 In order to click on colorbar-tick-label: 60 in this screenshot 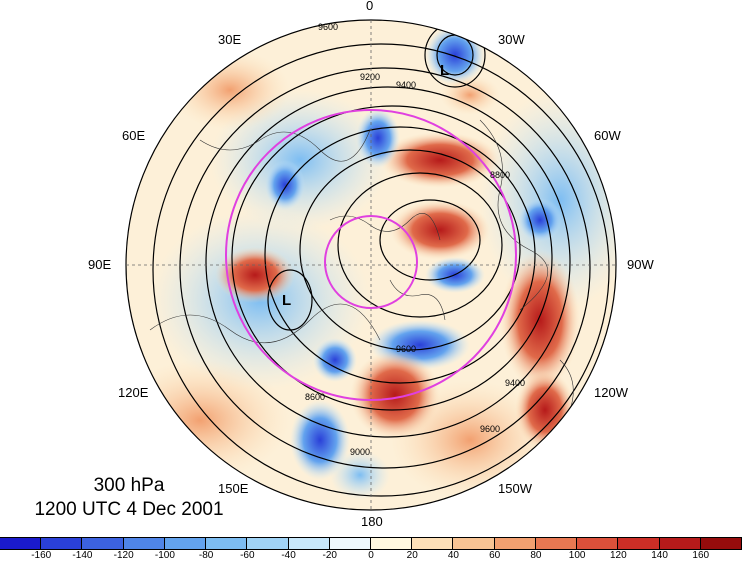, I will do `click(495, 555)`.